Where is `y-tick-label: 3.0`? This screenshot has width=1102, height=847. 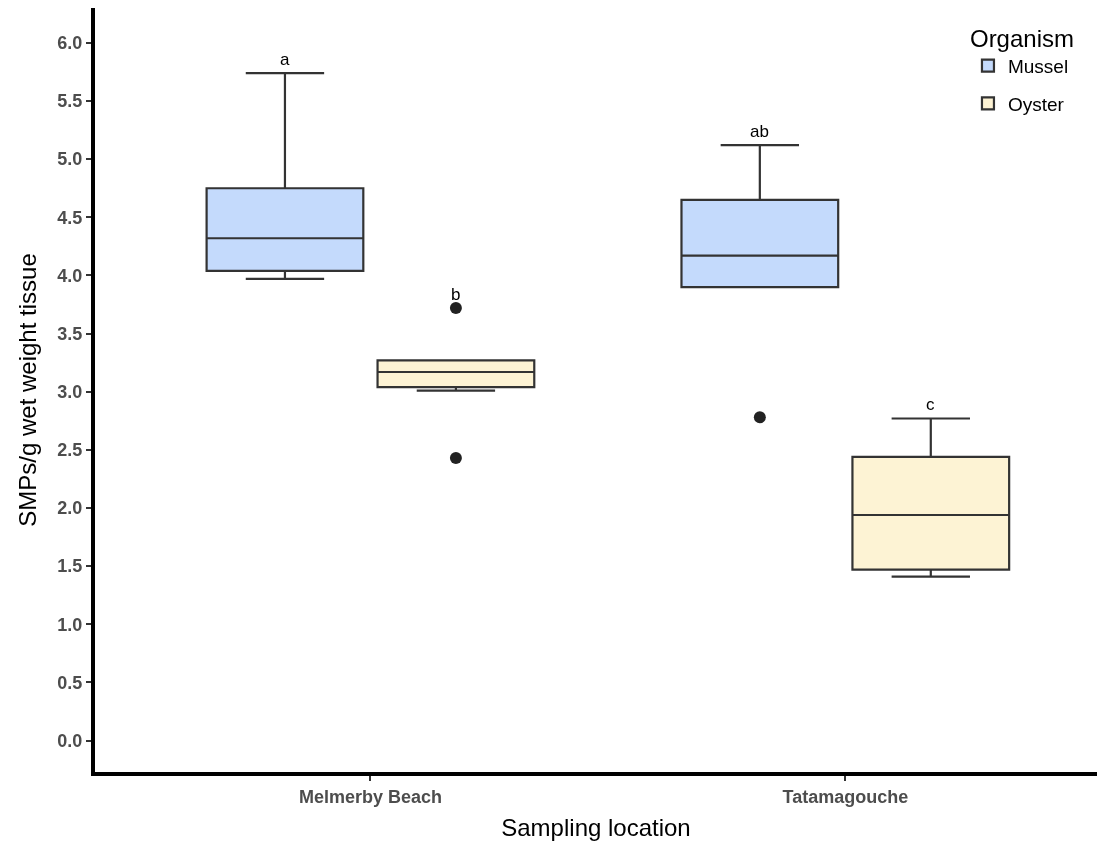 y-tick-label: 3.0 is located at coordinates (70, 392).